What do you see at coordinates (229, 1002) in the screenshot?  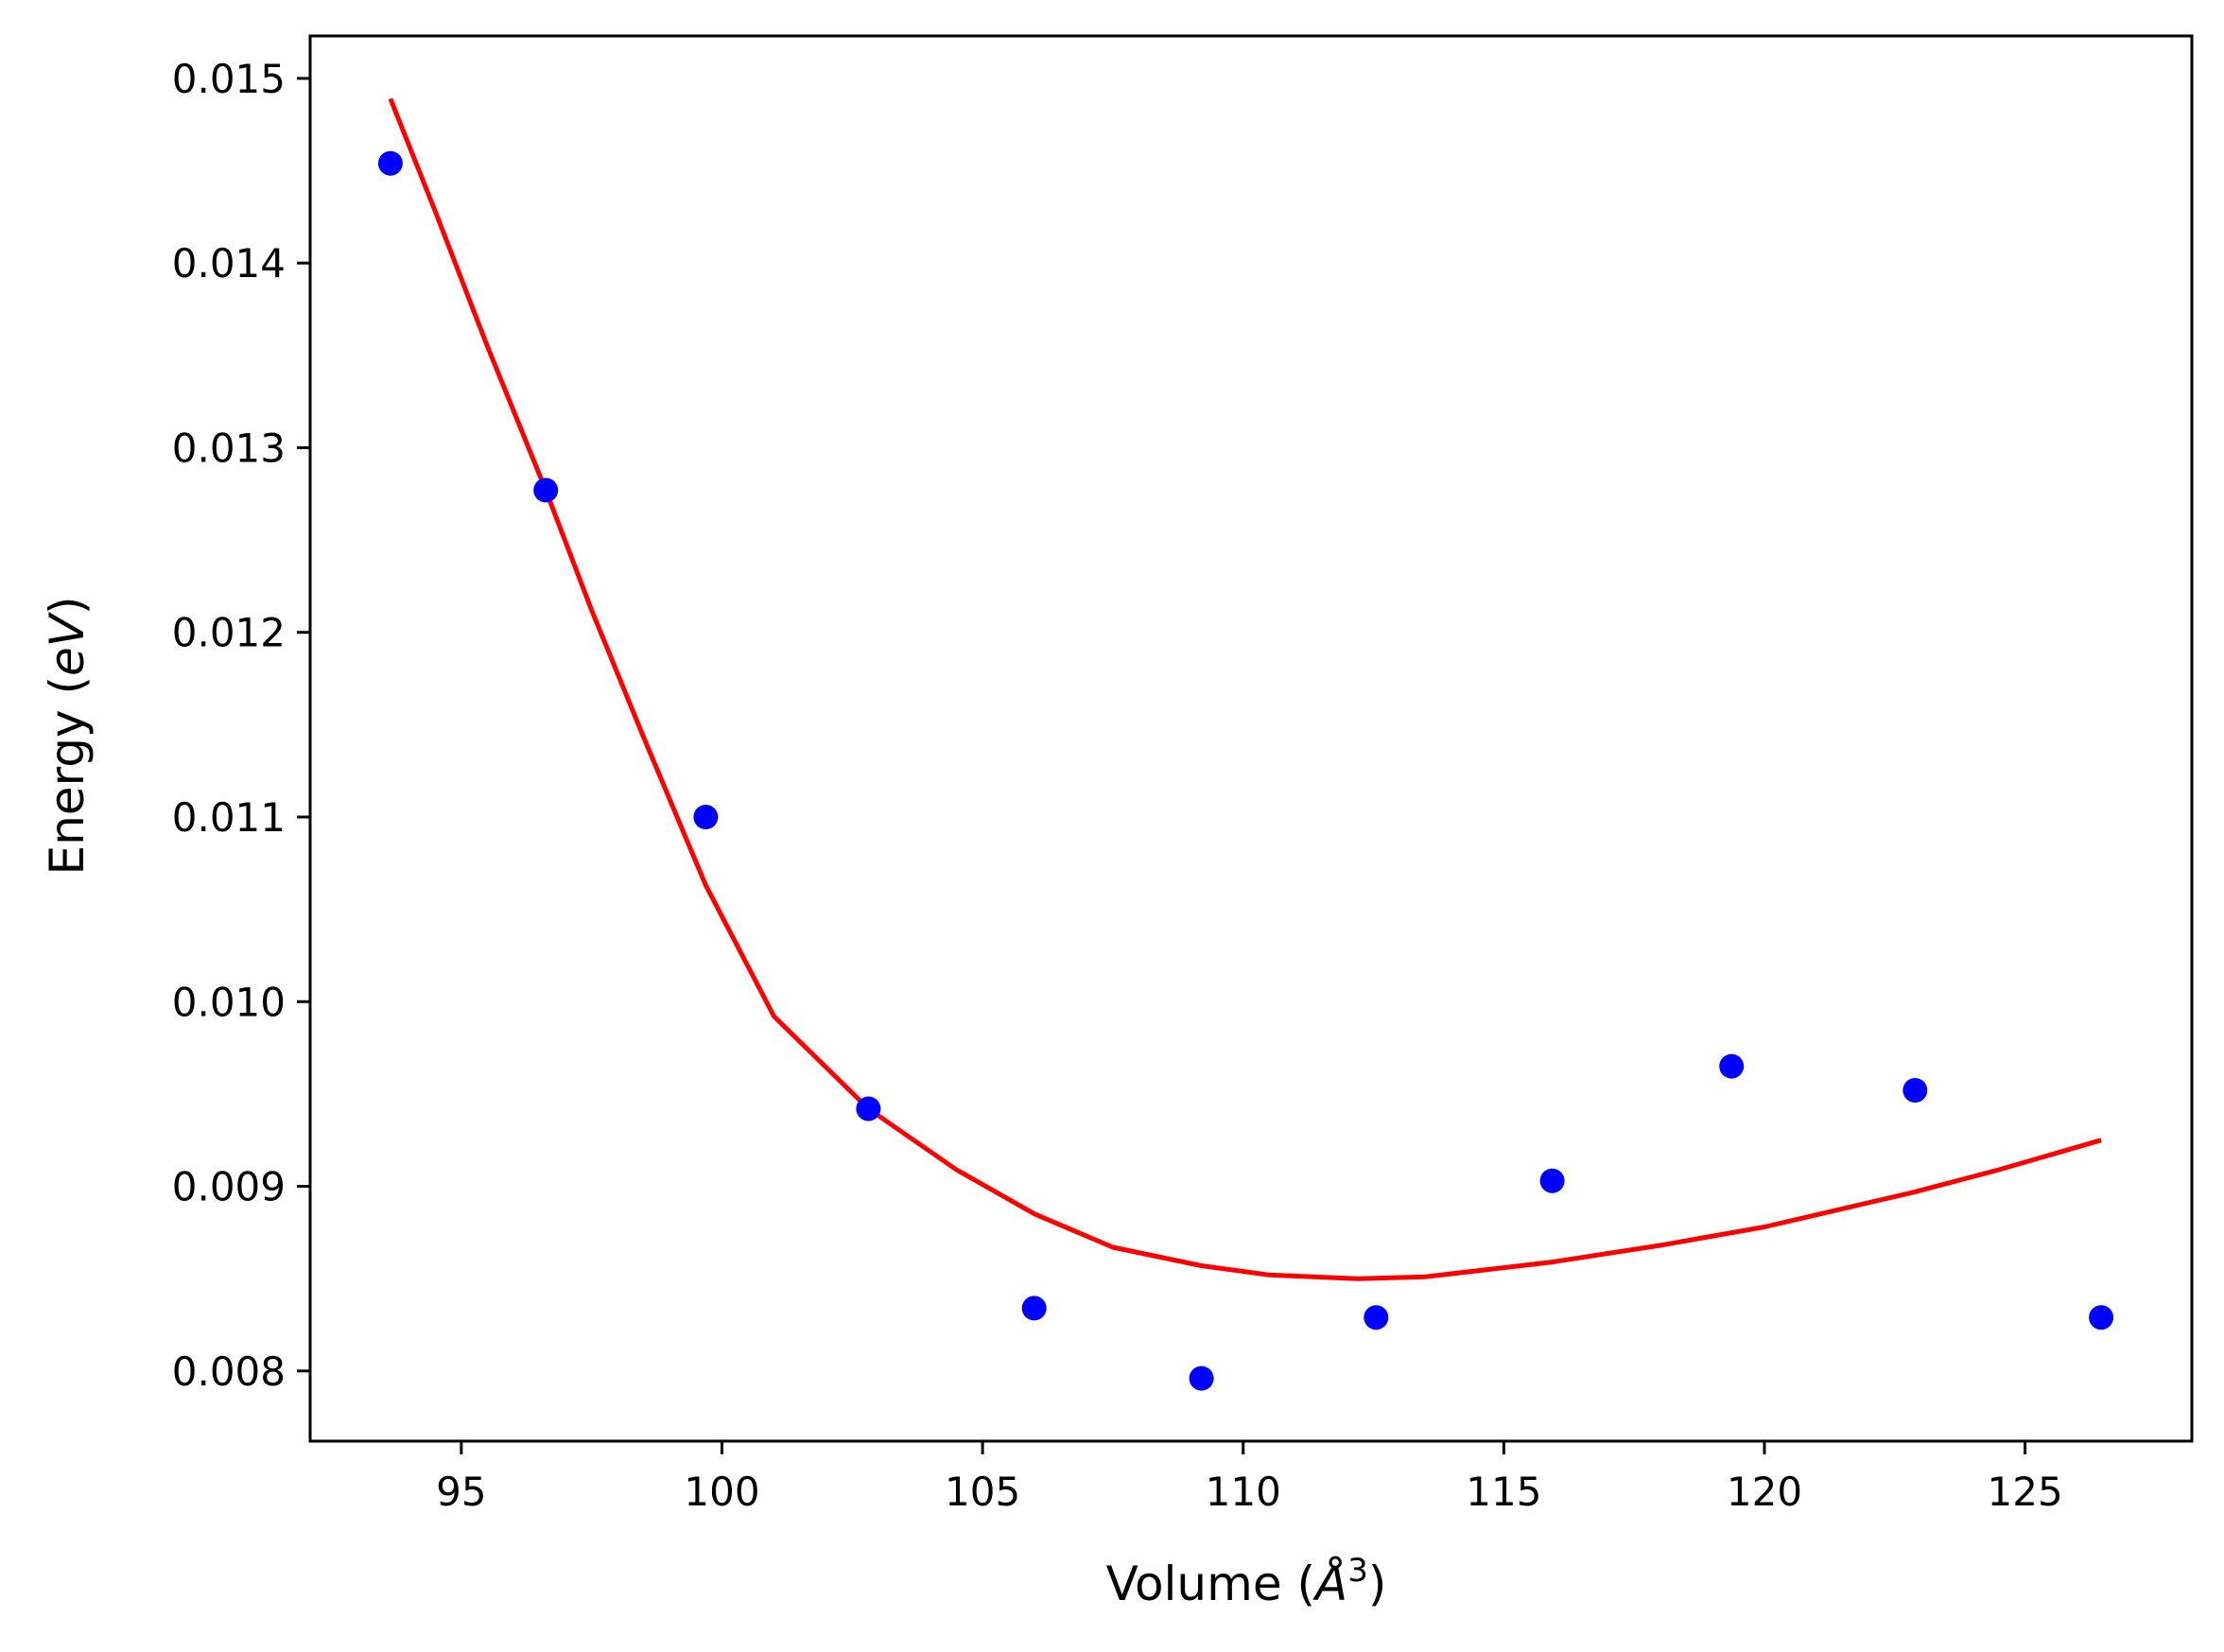 I see `y-tick-label: 0.010` at bounding box center [229, 1002].